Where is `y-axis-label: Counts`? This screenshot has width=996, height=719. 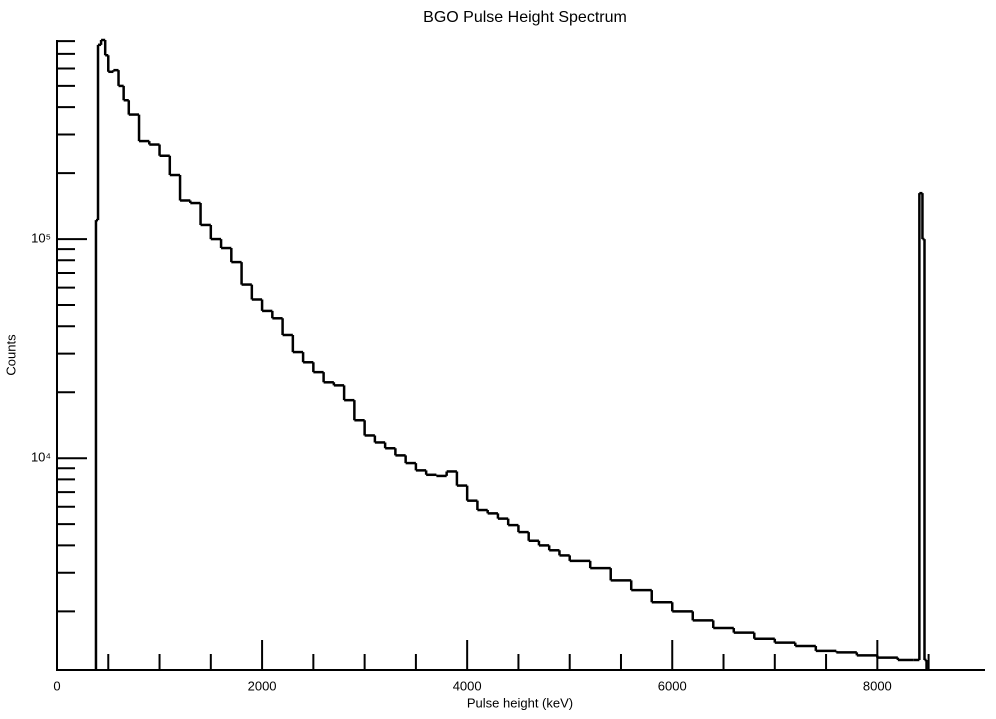 y-axis-label: Counts is located at coordinates (10, 355).